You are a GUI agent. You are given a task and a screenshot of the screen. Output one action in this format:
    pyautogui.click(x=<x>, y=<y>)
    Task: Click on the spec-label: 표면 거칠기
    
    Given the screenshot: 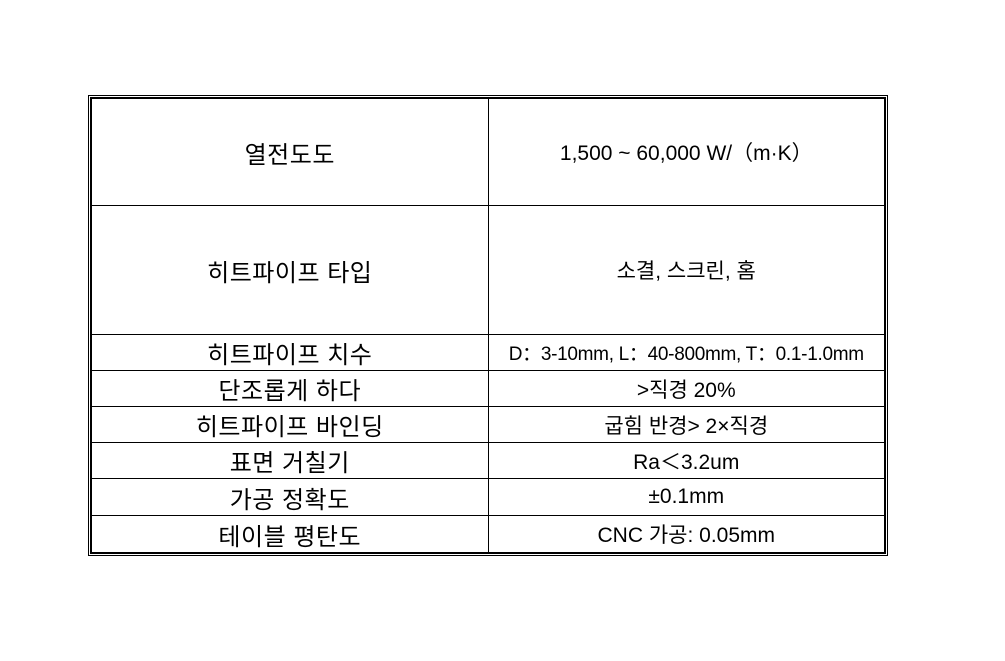 What is the action you would take?
    pyautogui.click(x=290, y=460)
    